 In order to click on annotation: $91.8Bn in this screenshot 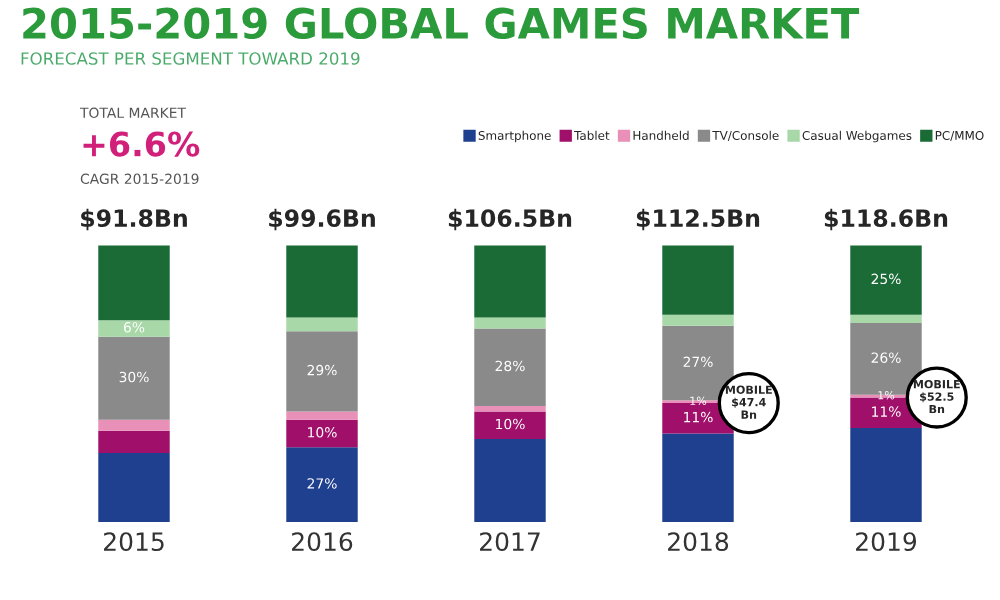, I will do `click(134, 219)`.